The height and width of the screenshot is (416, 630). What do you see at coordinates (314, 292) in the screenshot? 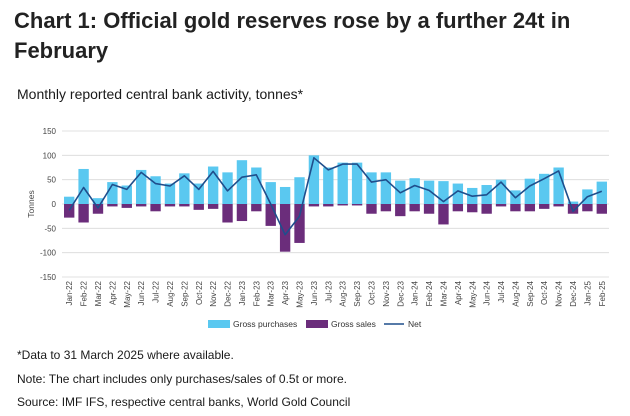
I see `x-tick-label: Jun-23` at bounding box center [314, 292].